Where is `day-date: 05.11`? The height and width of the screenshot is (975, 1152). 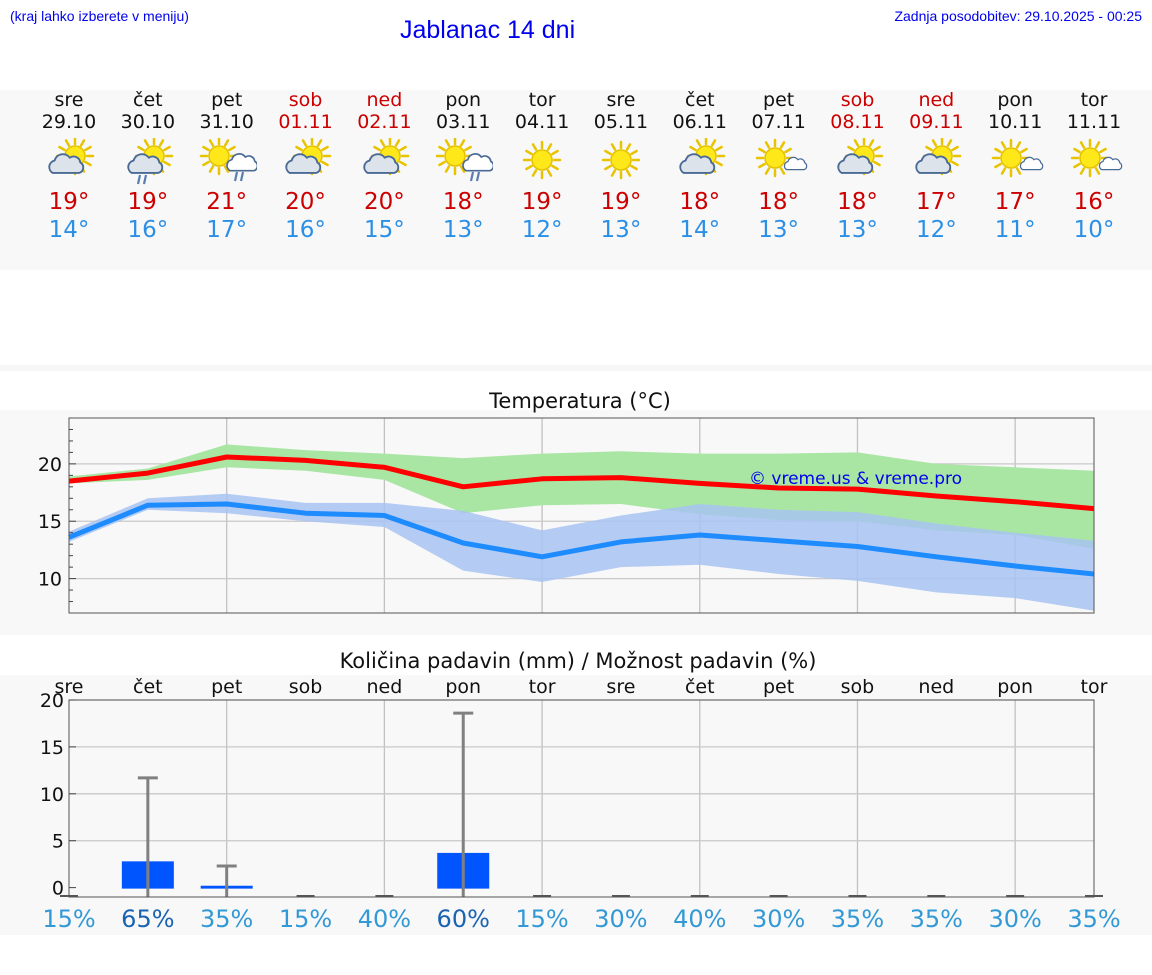
day-date: 05.11 is located at coordinates (621, 122).